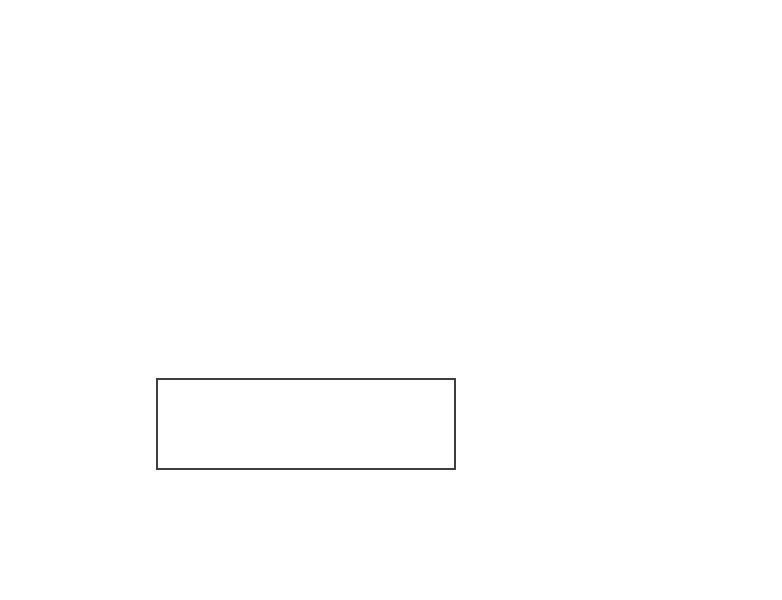 This screenshot has width=782, height=600. I want to click on legend-box, so click(306, 424).